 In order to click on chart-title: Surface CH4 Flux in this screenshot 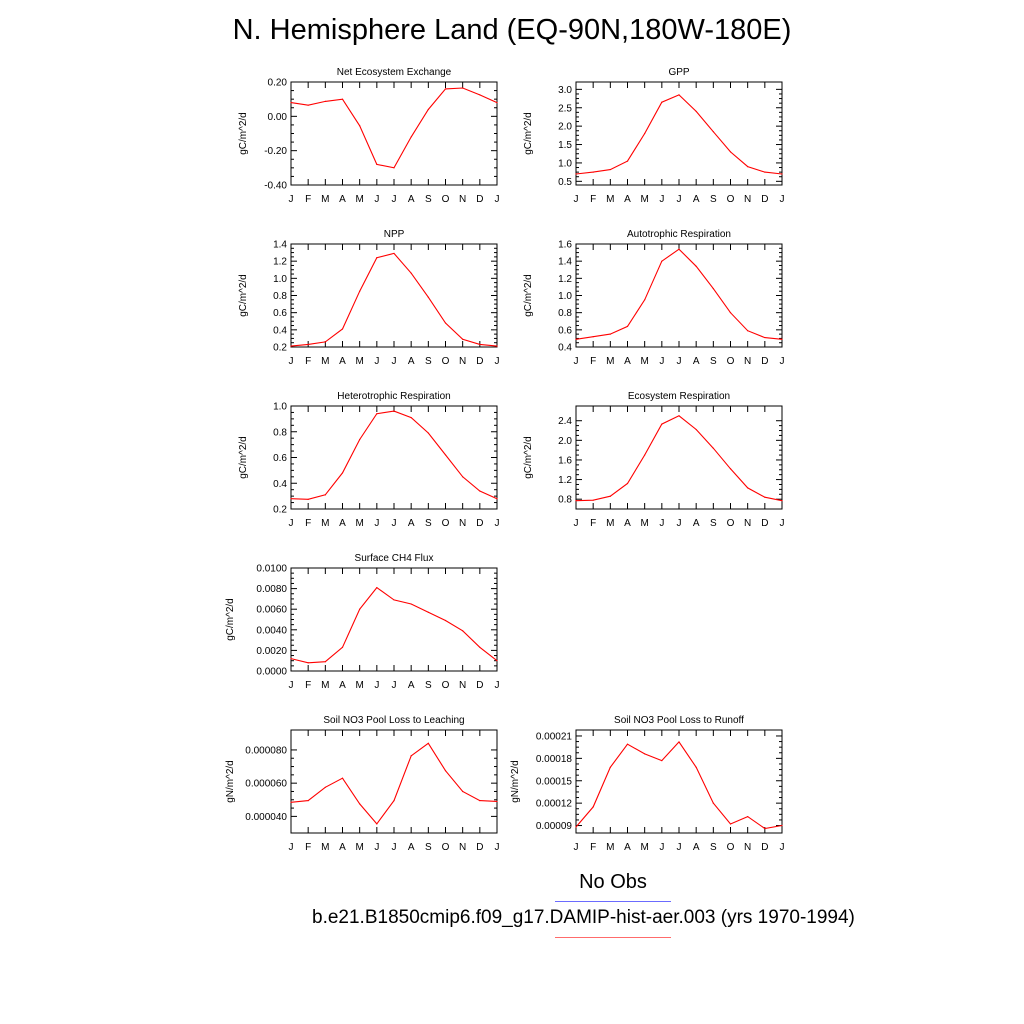, I will do `click(394, 558)`.